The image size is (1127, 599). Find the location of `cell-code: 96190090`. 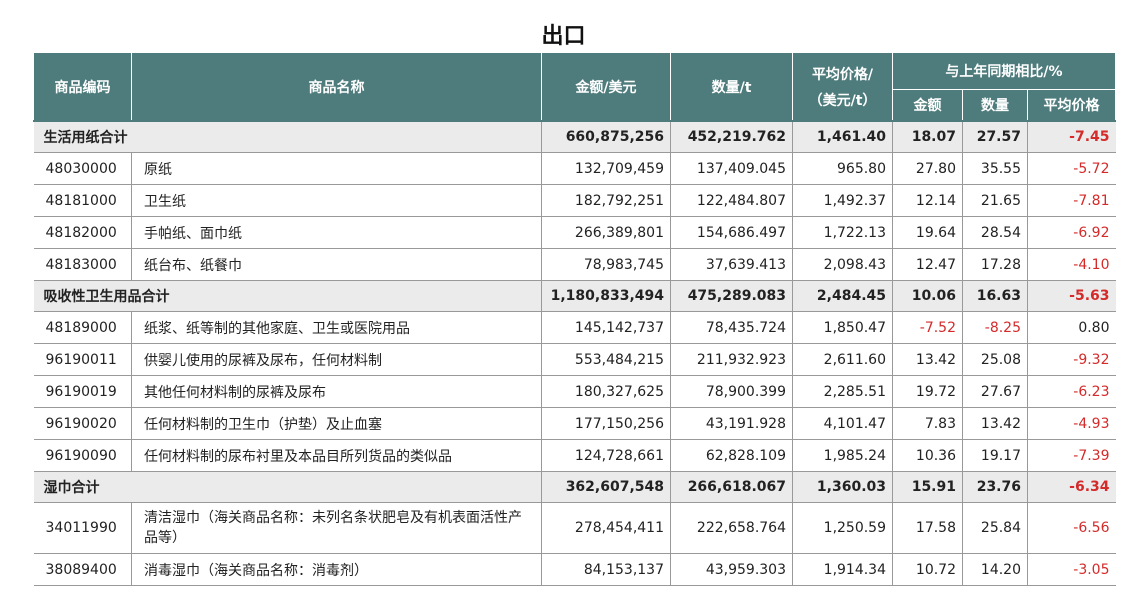

cell-code: 96190090 is located at coordinates (82, 455).